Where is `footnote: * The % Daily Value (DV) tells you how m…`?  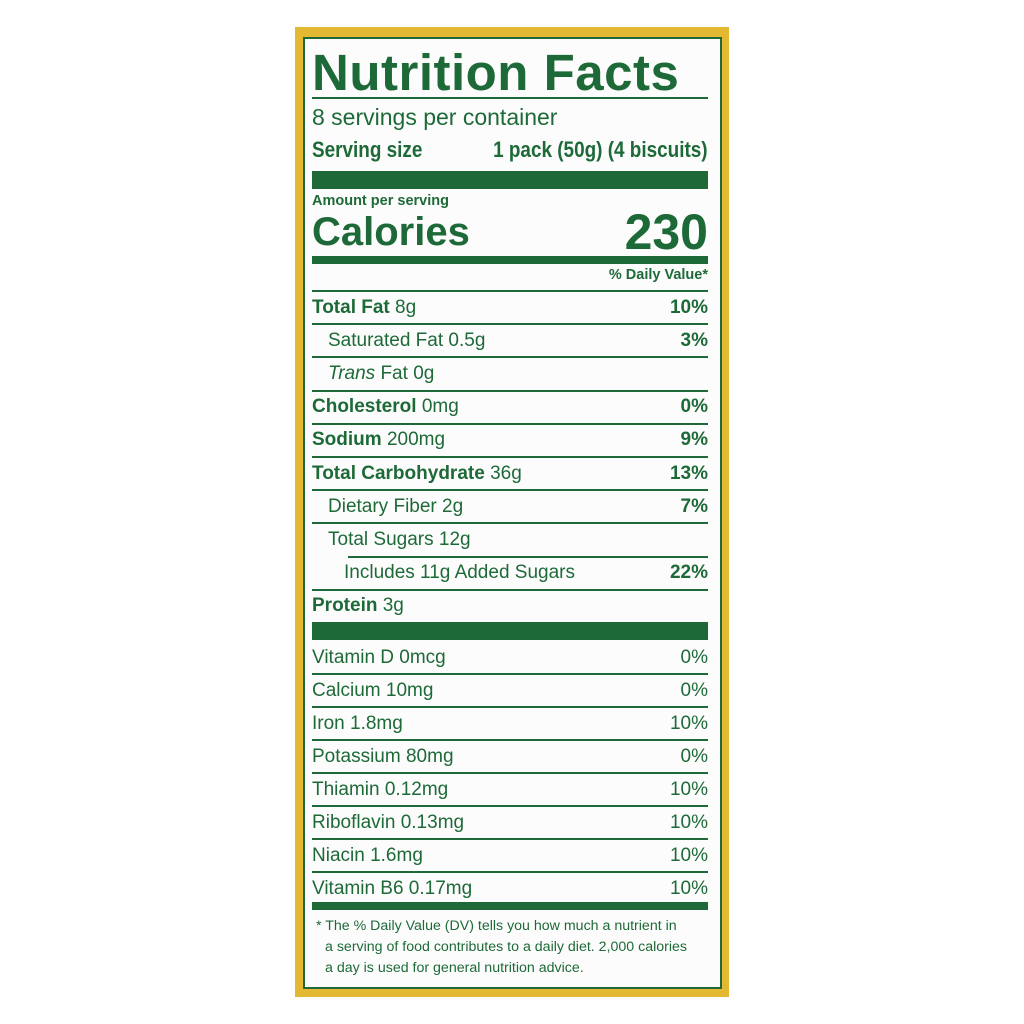
footnote: * The % Daily Value (DV) tells you how m… is located at coordinates (513, 947).